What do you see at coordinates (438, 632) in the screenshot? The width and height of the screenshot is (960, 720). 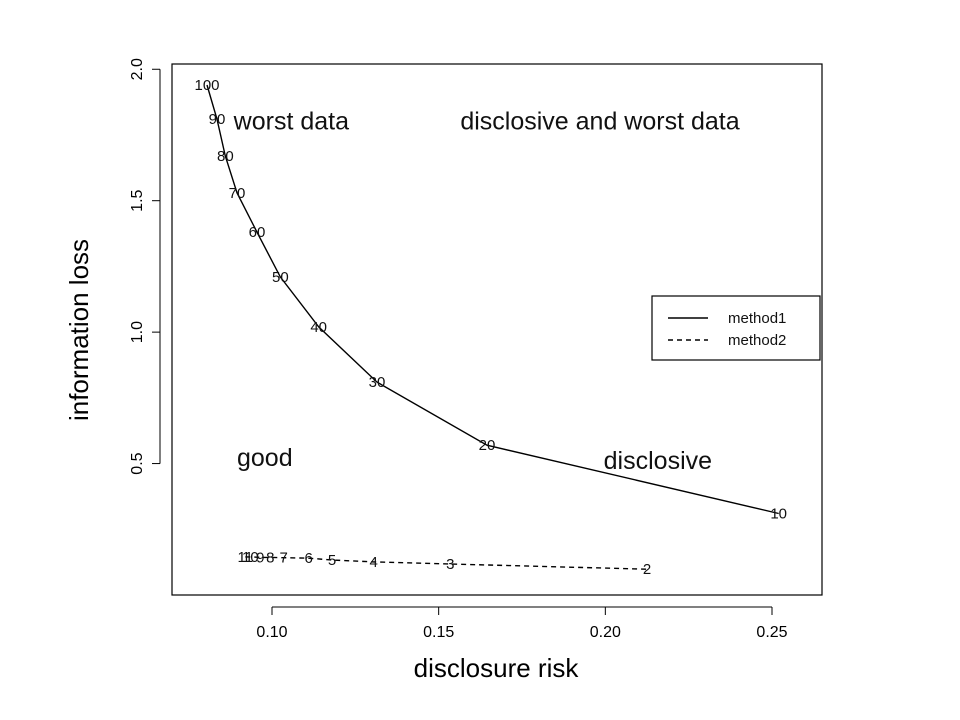 I see `x-tick-label: 0.15` at bounding box center [438, 632].